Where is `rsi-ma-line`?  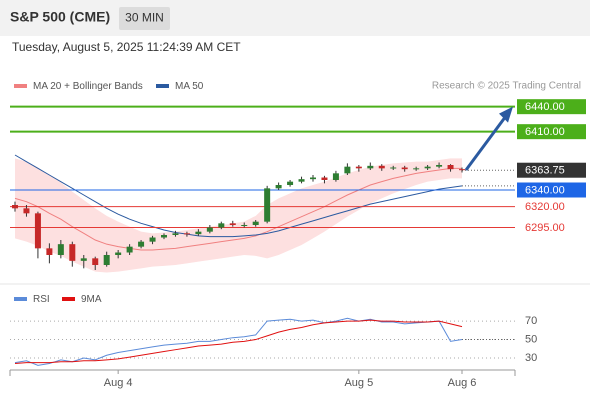 rsi-ma-line is located at coordinates (238, 342).